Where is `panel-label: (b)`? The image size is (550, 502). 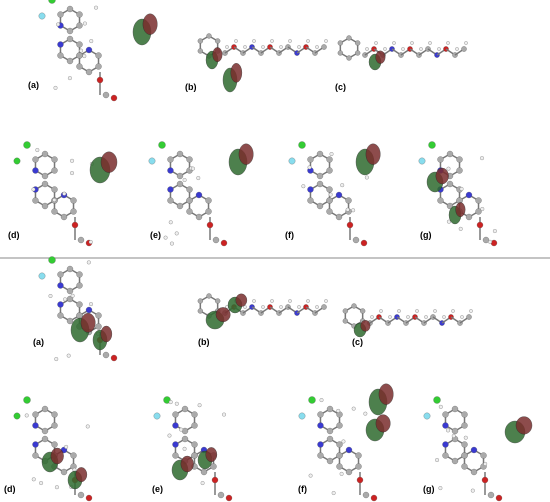 panel-label: (b) is located at coordinates (204, 342).